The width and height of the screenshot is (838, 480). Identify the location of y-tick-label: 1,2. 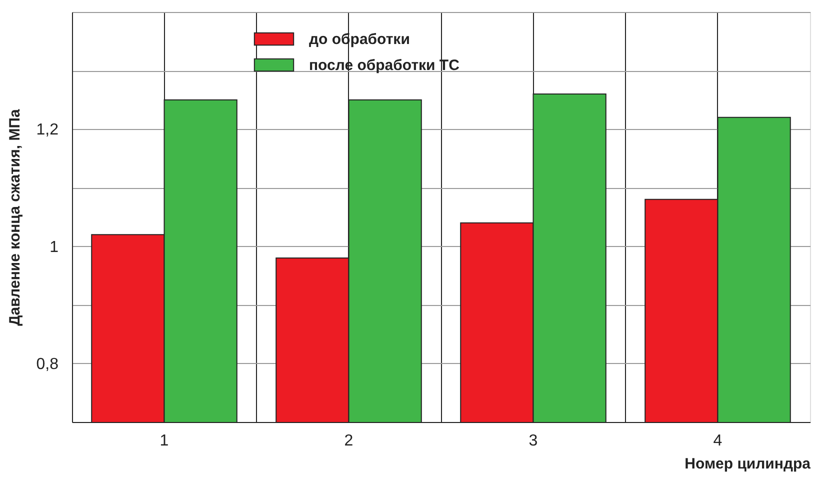
(47, 130).